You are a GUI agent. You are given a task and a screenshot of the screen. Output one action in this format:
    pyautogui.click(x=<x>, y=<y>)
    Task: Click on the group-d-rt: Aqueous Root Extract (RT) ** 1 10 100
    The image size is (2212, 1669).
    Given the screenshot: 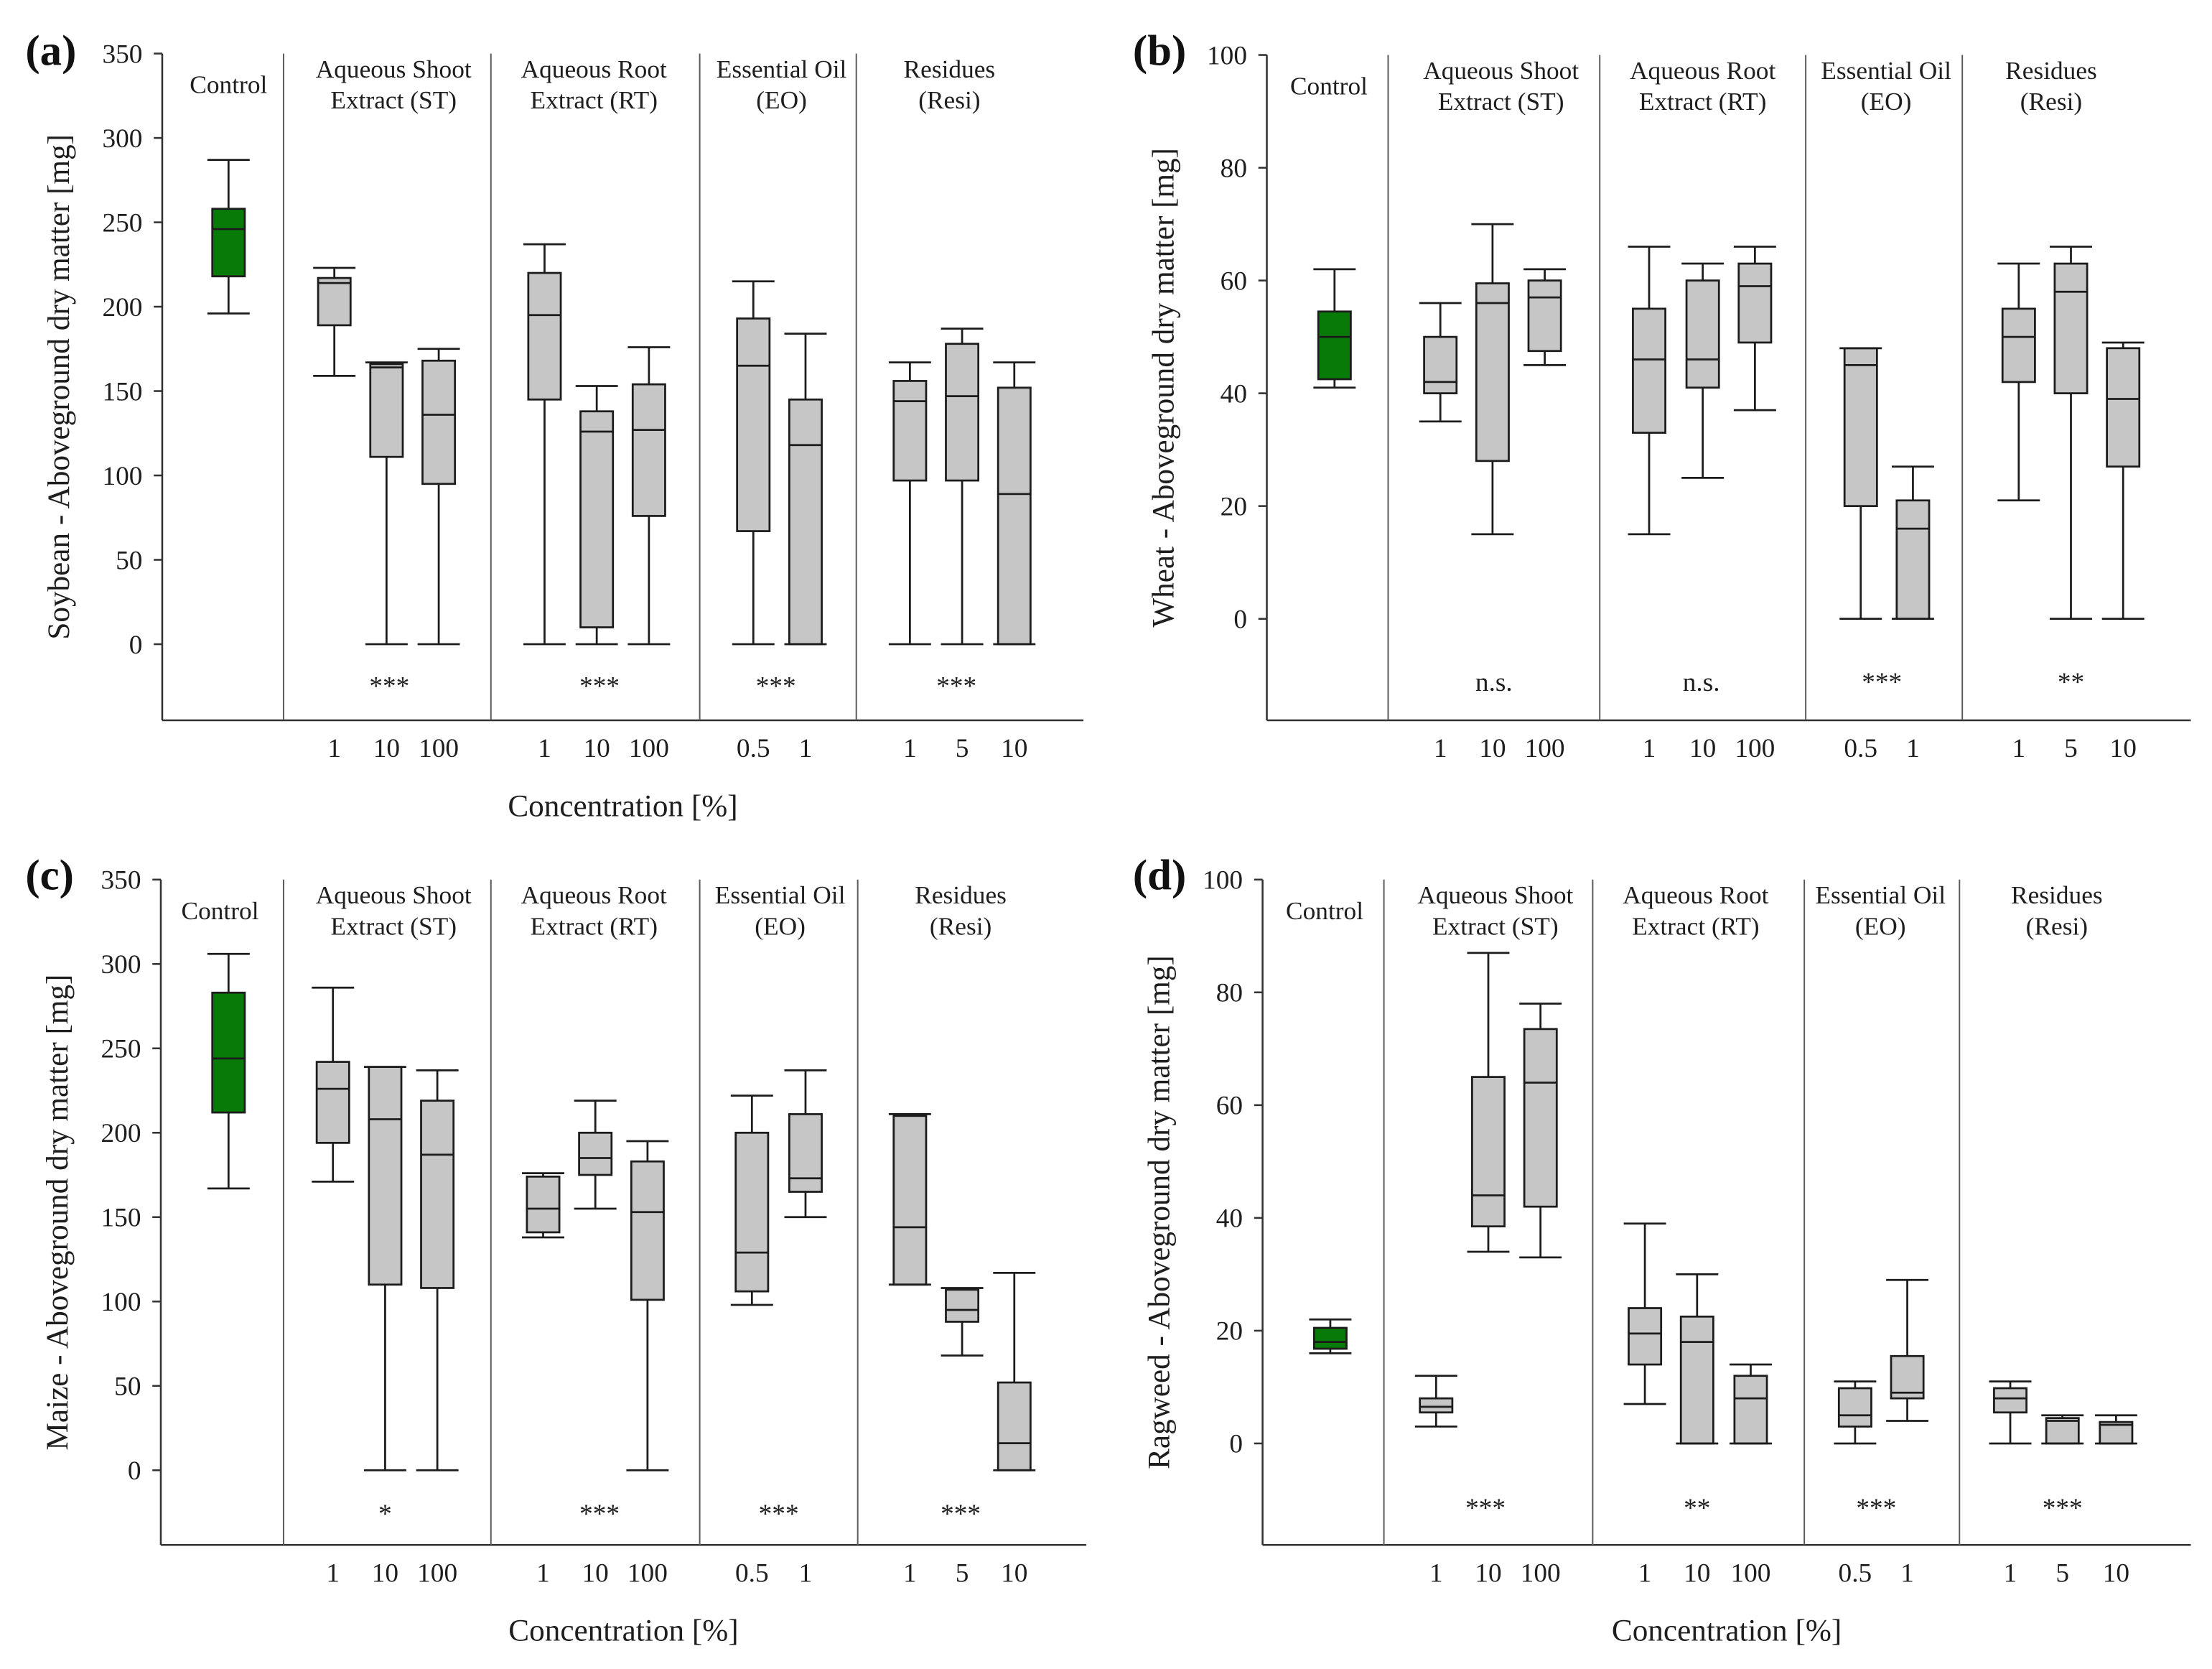 What is the action you would take?
    pyautogui.click(x=1697, y=1234)
    